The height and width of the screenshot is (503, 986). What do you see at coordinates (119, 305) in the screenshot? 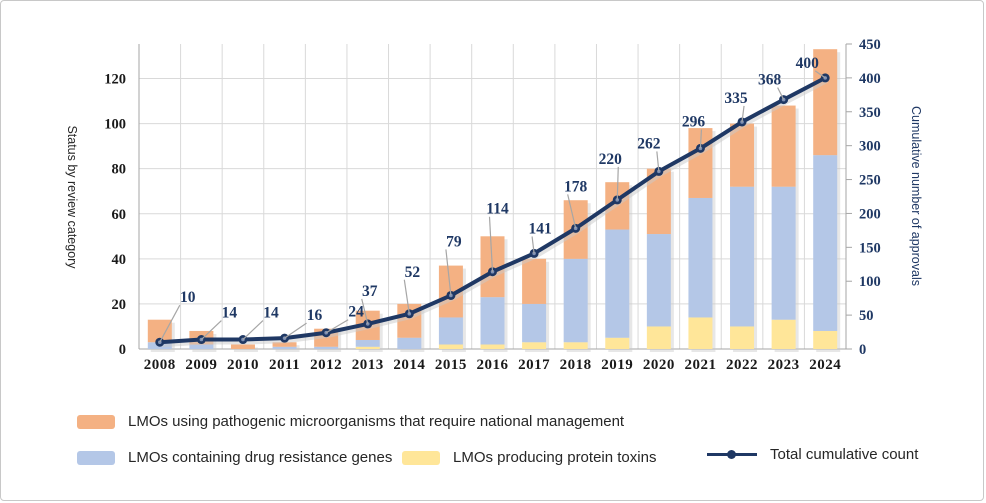
I see `left-axis-tick-label: 20` at bounding box center [119, 305].